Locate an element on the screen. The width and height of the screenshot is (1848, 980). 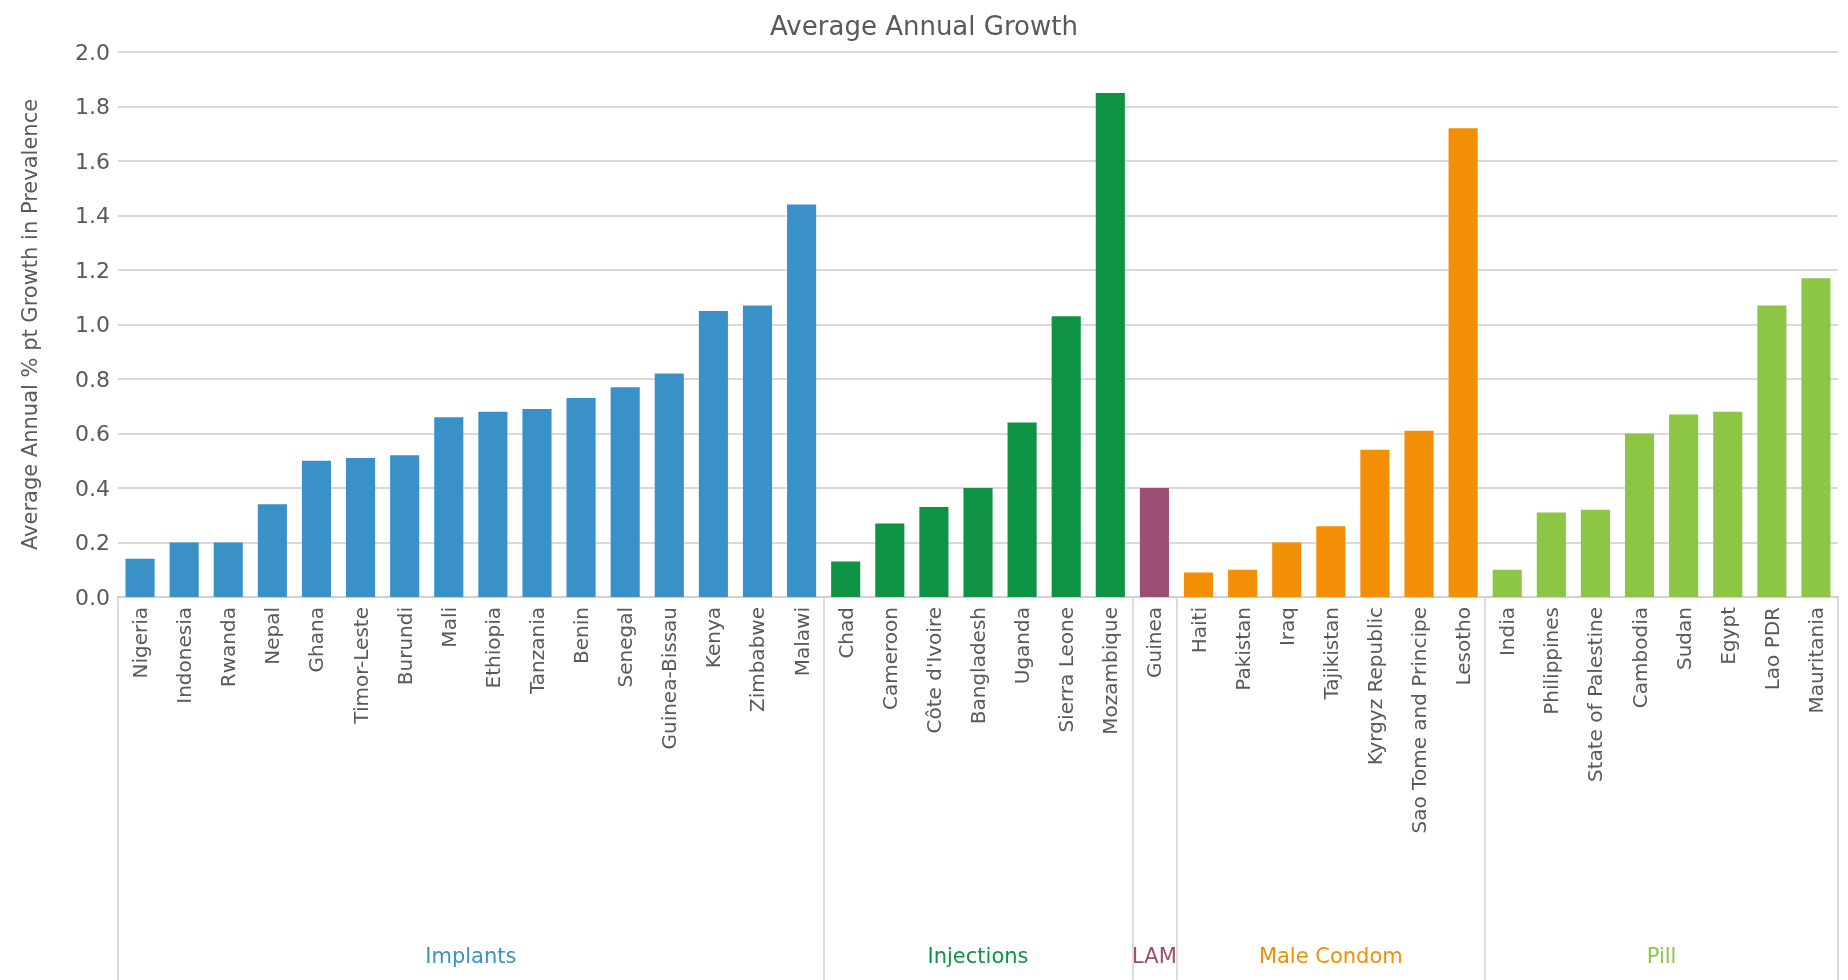
x-tick-label: Malawi is located at coordinates (801, 642).